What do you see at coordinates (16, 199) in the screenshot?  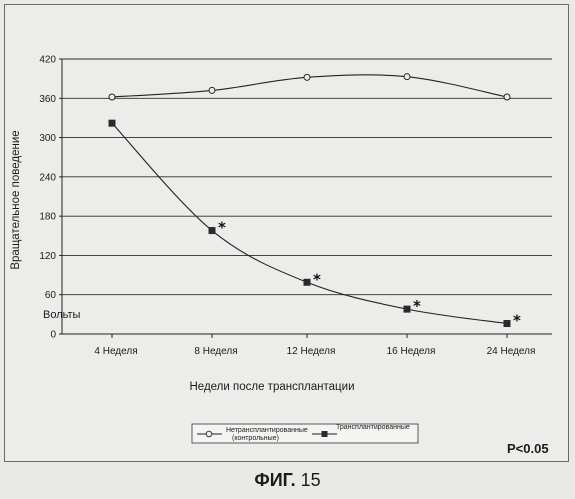 I see `y-axis-title: Вращательное поведение` at bounding box center [16, 199].